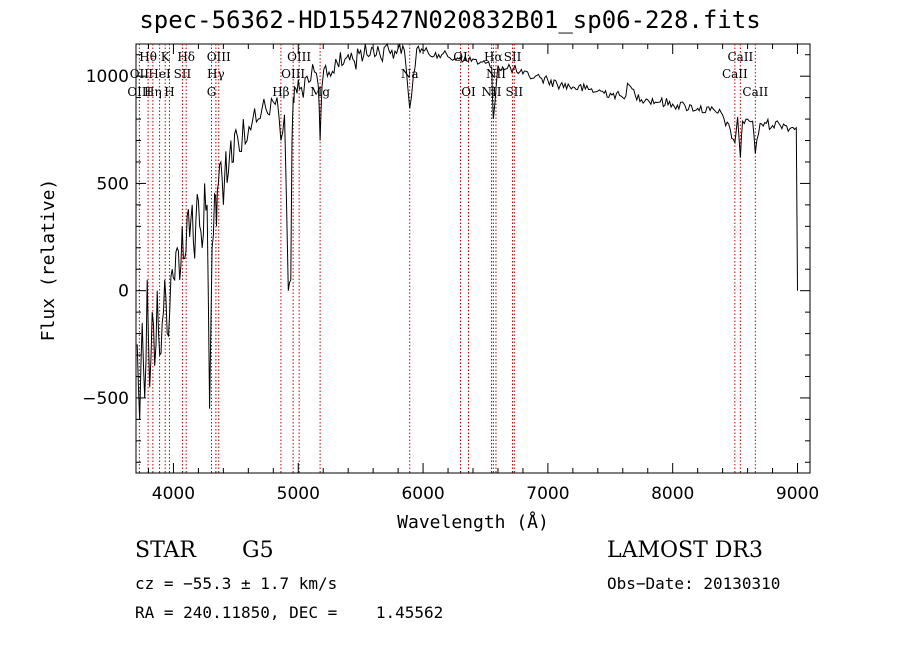 Image resolution: width=900 pixels, height=649 pixels. What do you see at coordinates (123, 292) in the screenshot?
I see `y-tick-label: 0` at bounding box center [123, 292].